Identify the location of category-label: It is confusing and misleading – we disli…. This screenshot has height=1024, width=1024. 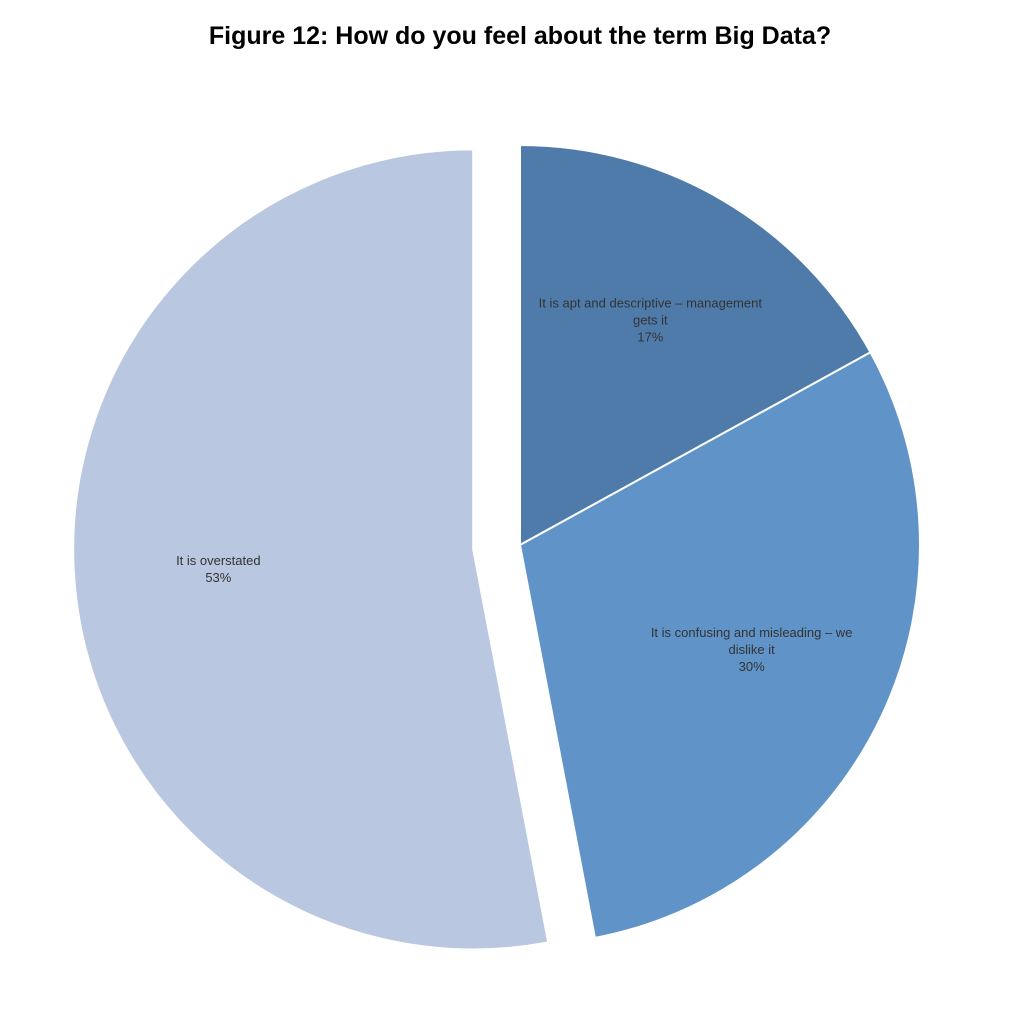
(752, 641).